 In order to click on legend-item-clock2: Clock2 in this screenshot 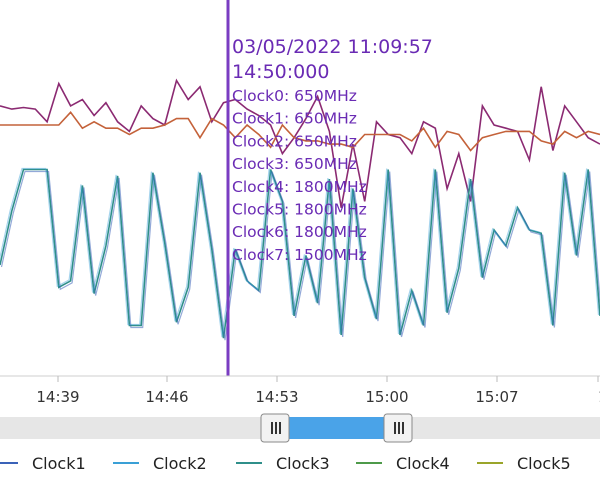, I will do `click(160, 463)`.